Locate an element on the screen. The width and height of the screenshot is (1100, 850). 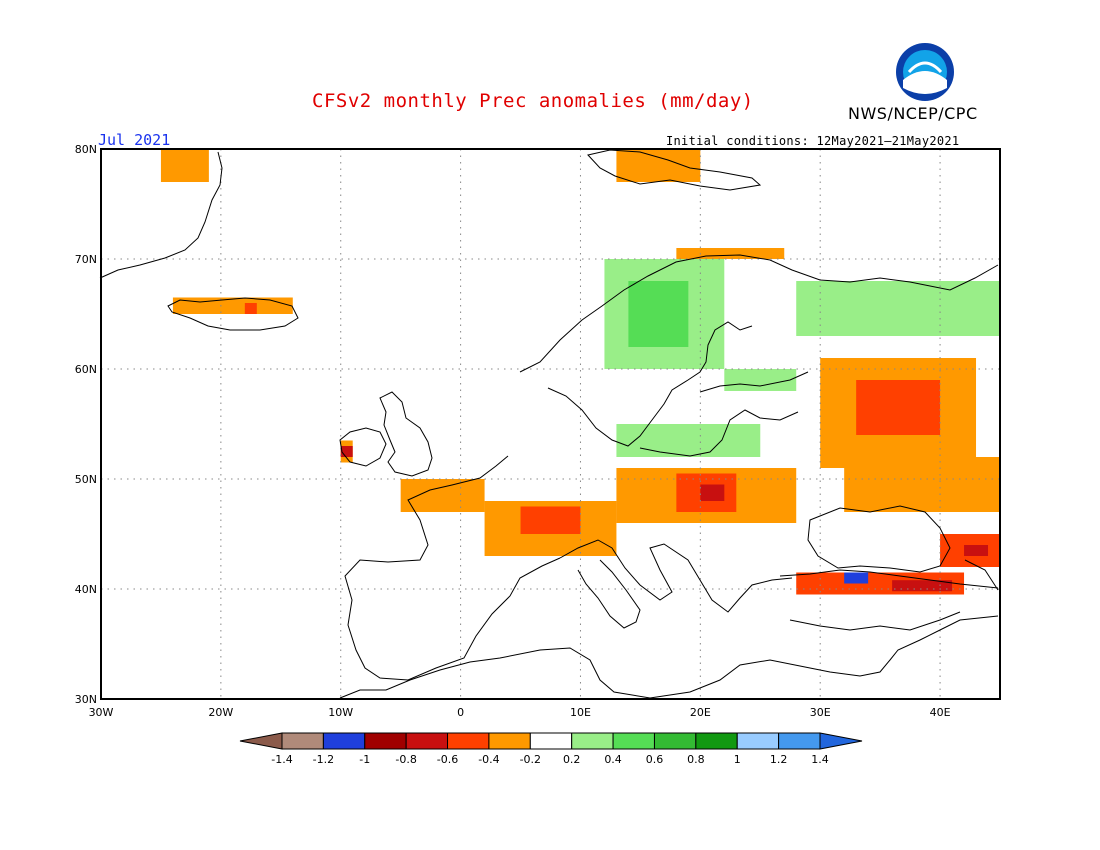
colorbar-label: -1.4 is located at coordinates (281, 759).